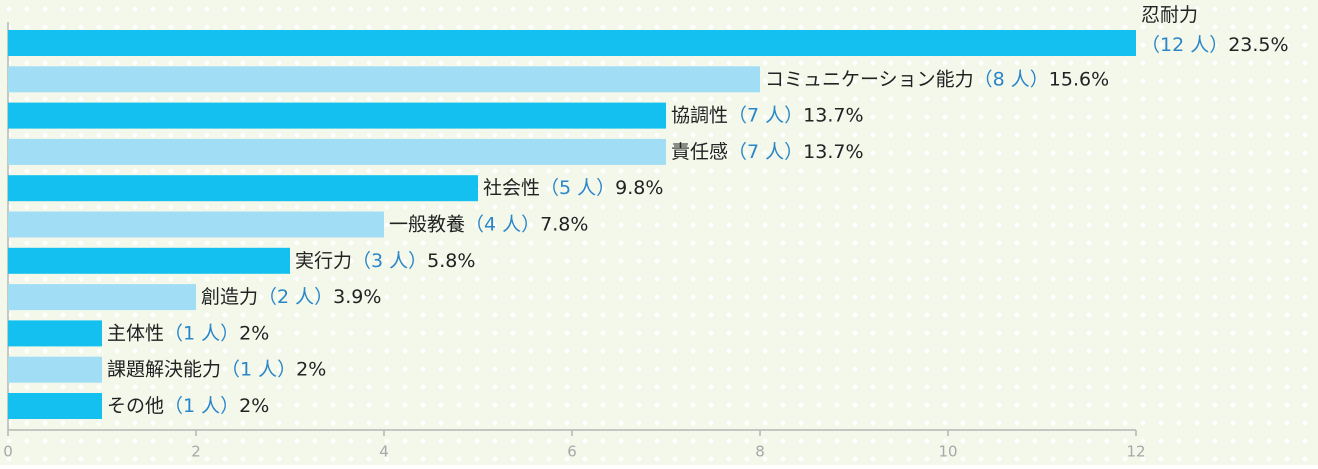  Describe the element at coordinates (639, 188) in the screenshot. I see `share-label: 9.8%` at that location.